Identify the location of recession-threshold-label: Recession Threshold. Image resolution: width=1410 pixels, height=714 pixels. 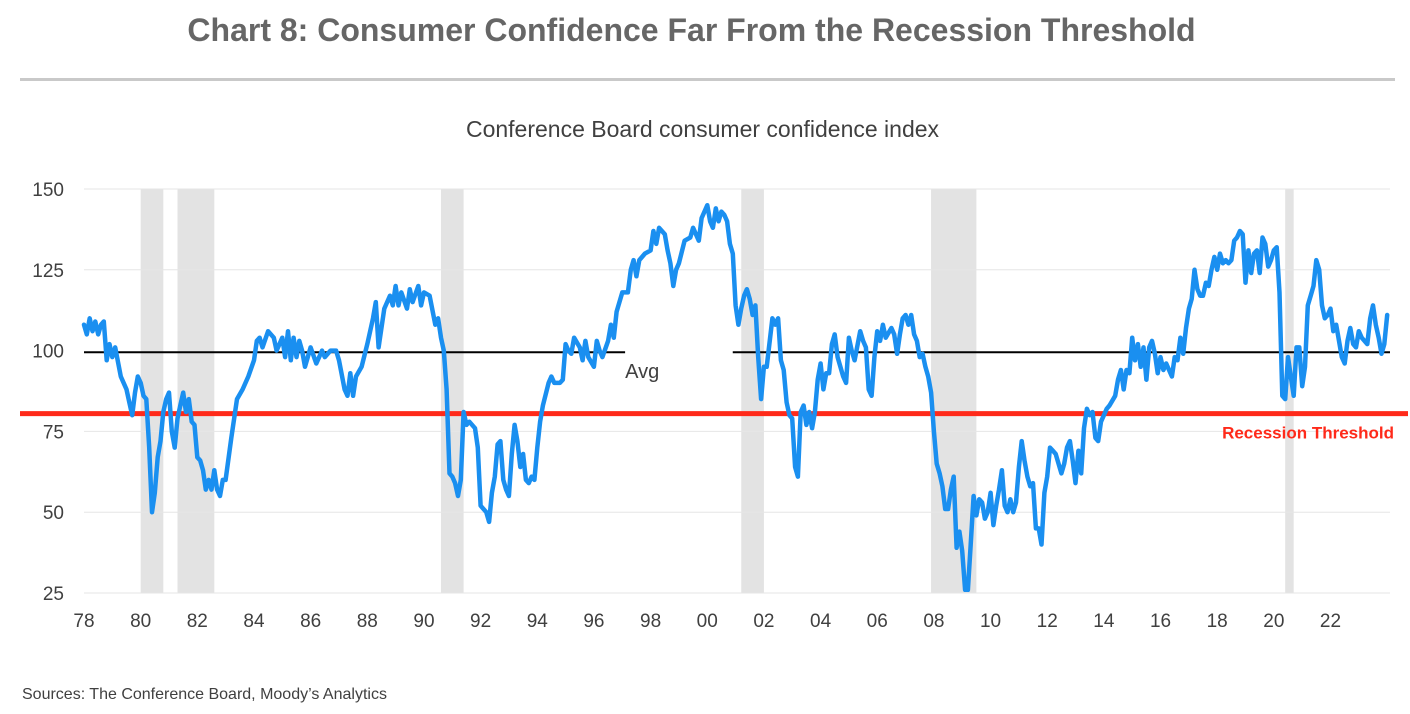
(1308, 433).